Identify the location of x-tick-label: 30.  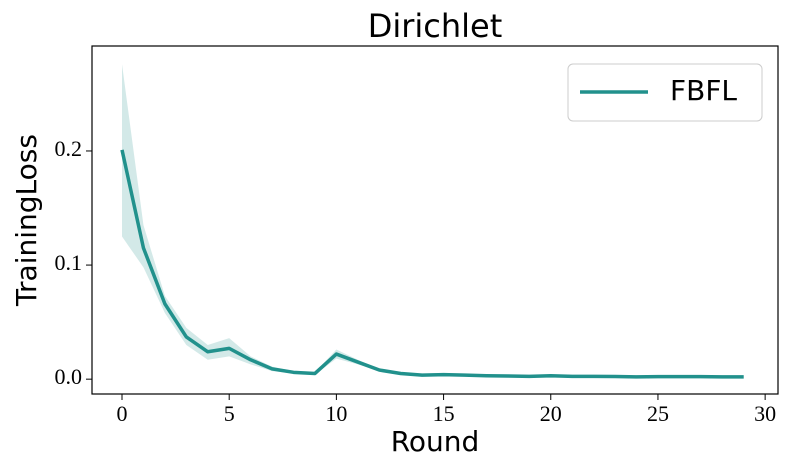
(765, 413).